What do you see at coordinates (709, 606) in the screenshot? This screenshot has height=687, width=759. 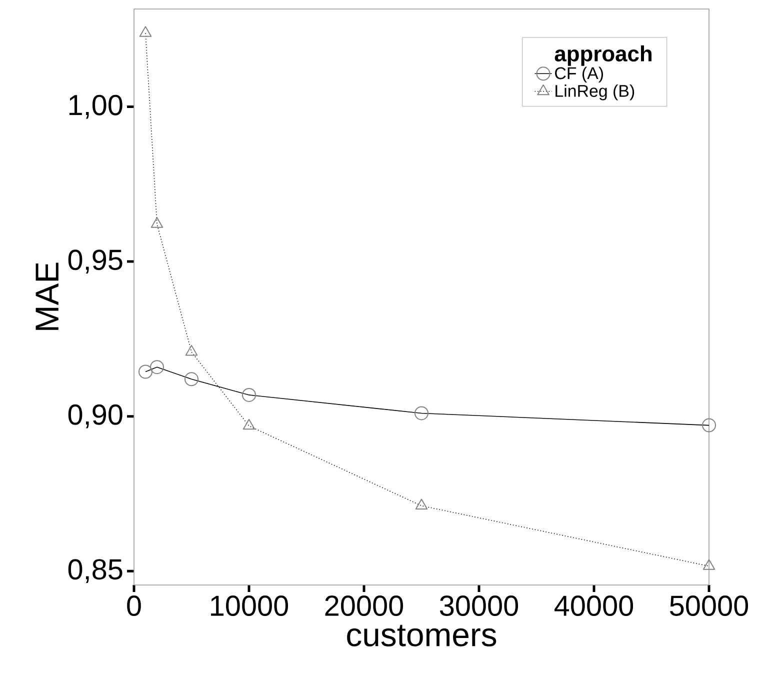 I see `x-tick-label: 50000` at bounding box center [709, 606].